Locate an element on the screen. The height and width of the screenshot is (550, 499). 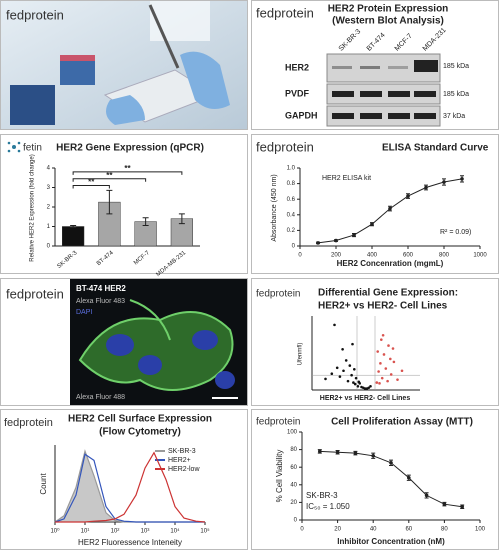
legend: HER2 ELISA kit is located at coordinates (346, 178).